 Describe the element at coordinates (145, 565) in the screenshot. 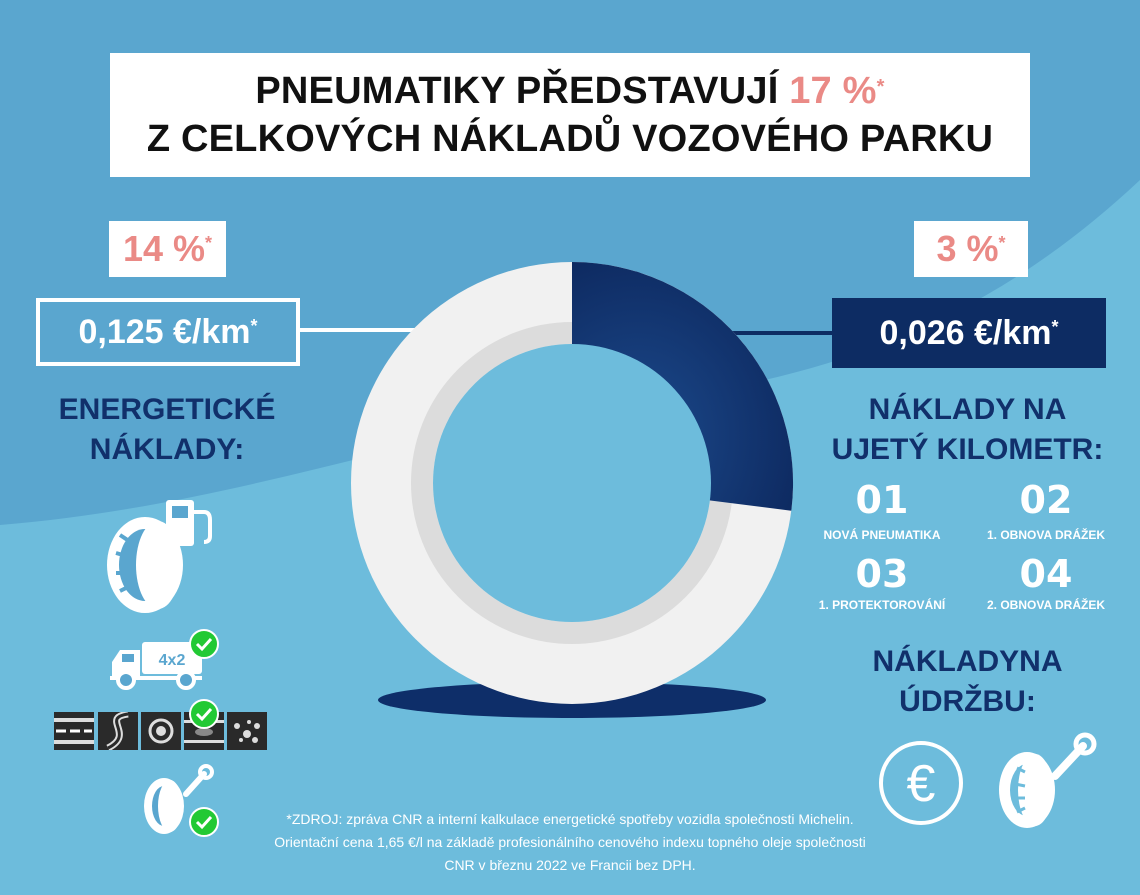

I see `tire-icon` at that location.